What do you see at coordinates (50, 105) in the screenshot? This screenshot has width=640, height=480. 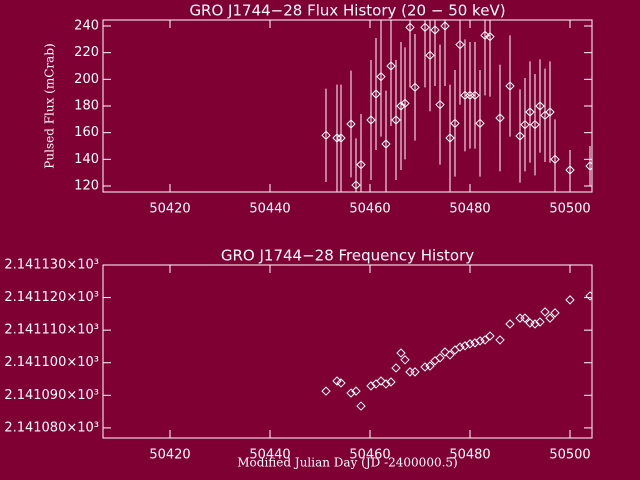 I see `y-axis-label: Pulsed Flux (mCrab)` at bounding box center [50, 105].